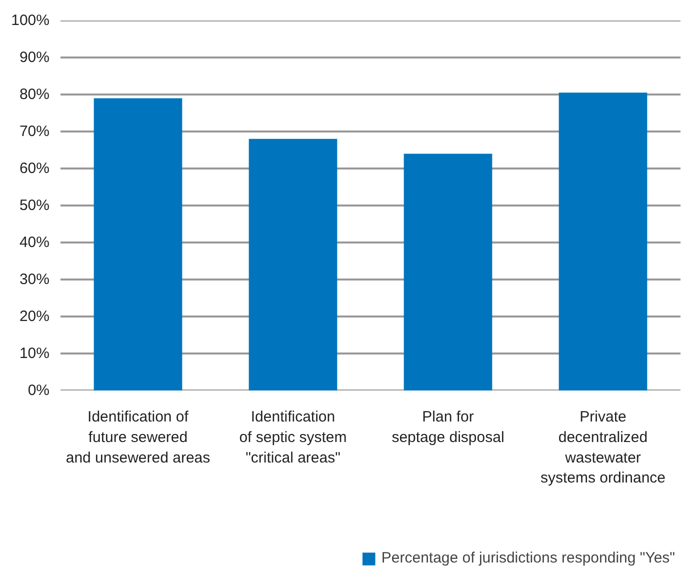 The image size is (696, 576). Describe the element at coordinates (34, 205) in the screenshot. I see `y-tick-label: 50%` at that location.